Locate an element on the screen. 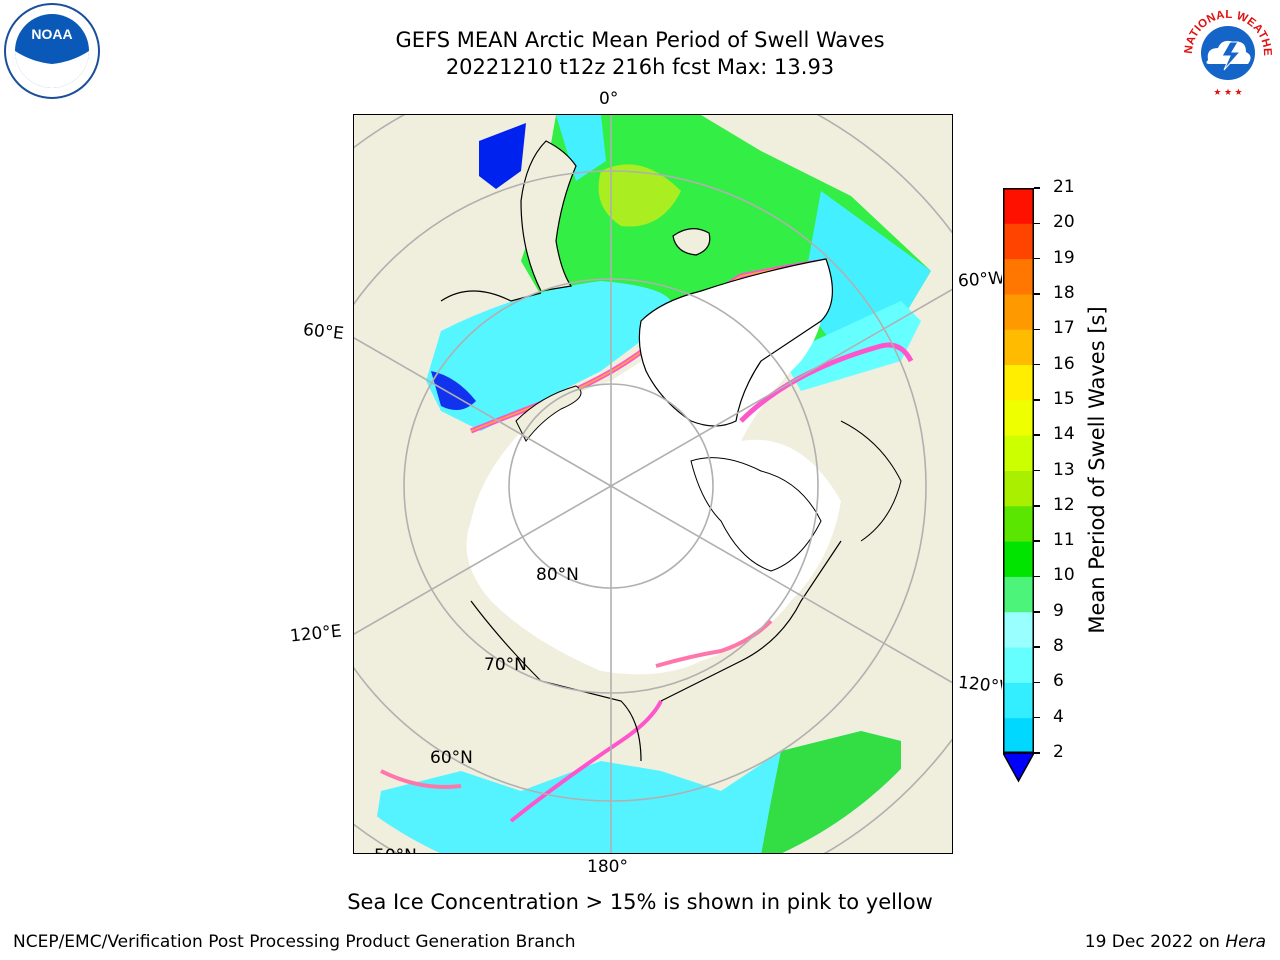 This screenshot has width=1280, height=960. colorbar-tick-label: 21 is located at coordinates (1064, 187).